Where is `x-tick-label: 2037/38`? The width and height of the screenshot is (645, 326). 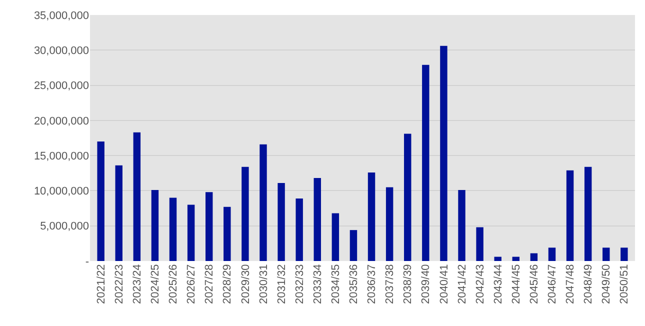 x-tick-label: 2037/38 is located at coordinates (390, 284).